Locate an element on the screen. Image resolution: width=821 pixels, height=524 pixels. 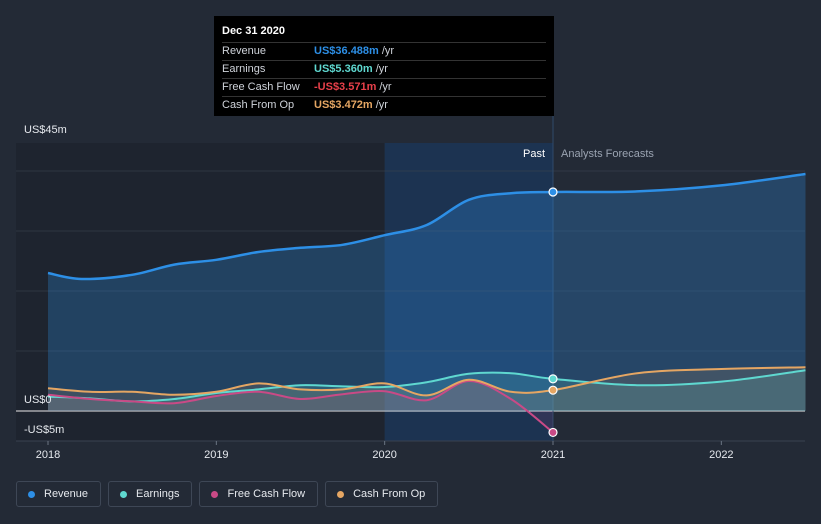
cash-from-op-line is located at coordinates (426, 381).